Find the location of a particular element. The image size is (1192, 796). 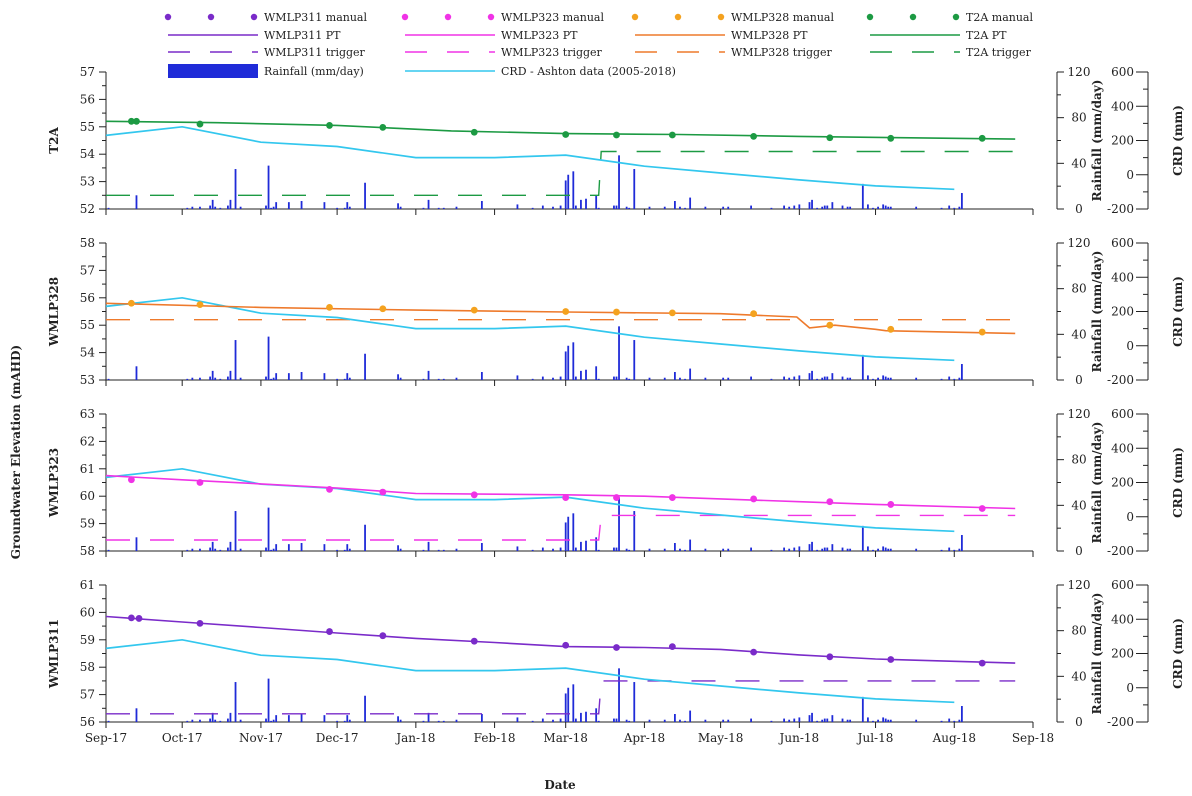

trigger-line is located at coordinates (561, 527).